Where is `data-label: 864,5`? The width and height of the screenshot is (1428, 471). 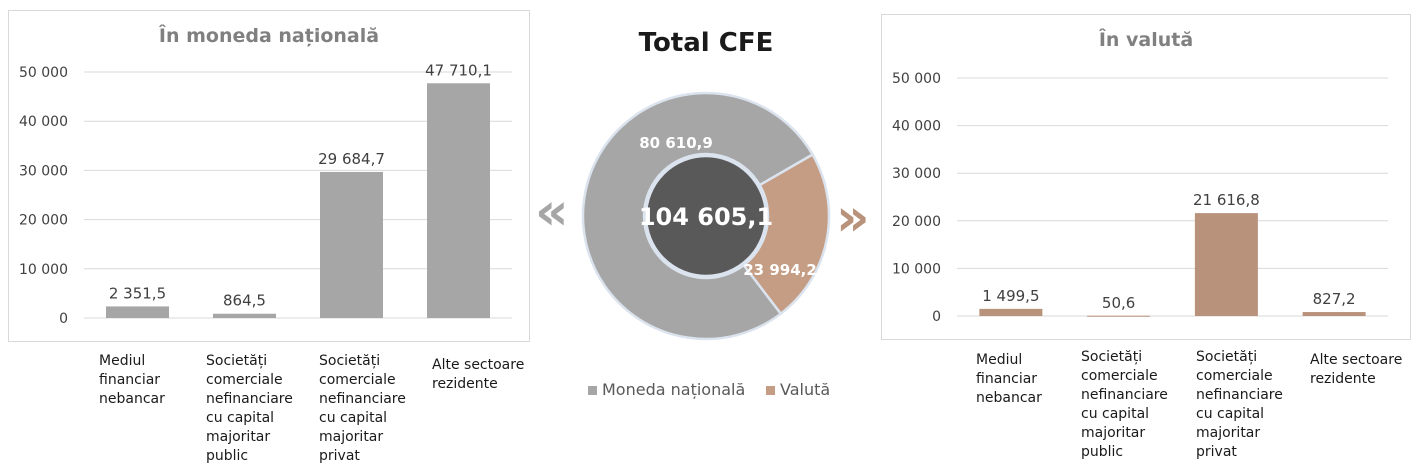
data-label: 864,5 is located at coordinates (244, 301).